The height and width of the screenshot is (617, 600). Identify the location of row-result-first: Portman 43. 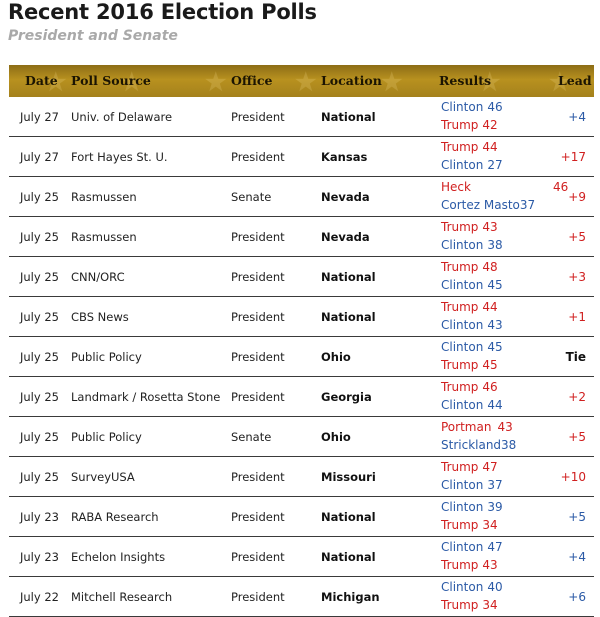
(477, 427).